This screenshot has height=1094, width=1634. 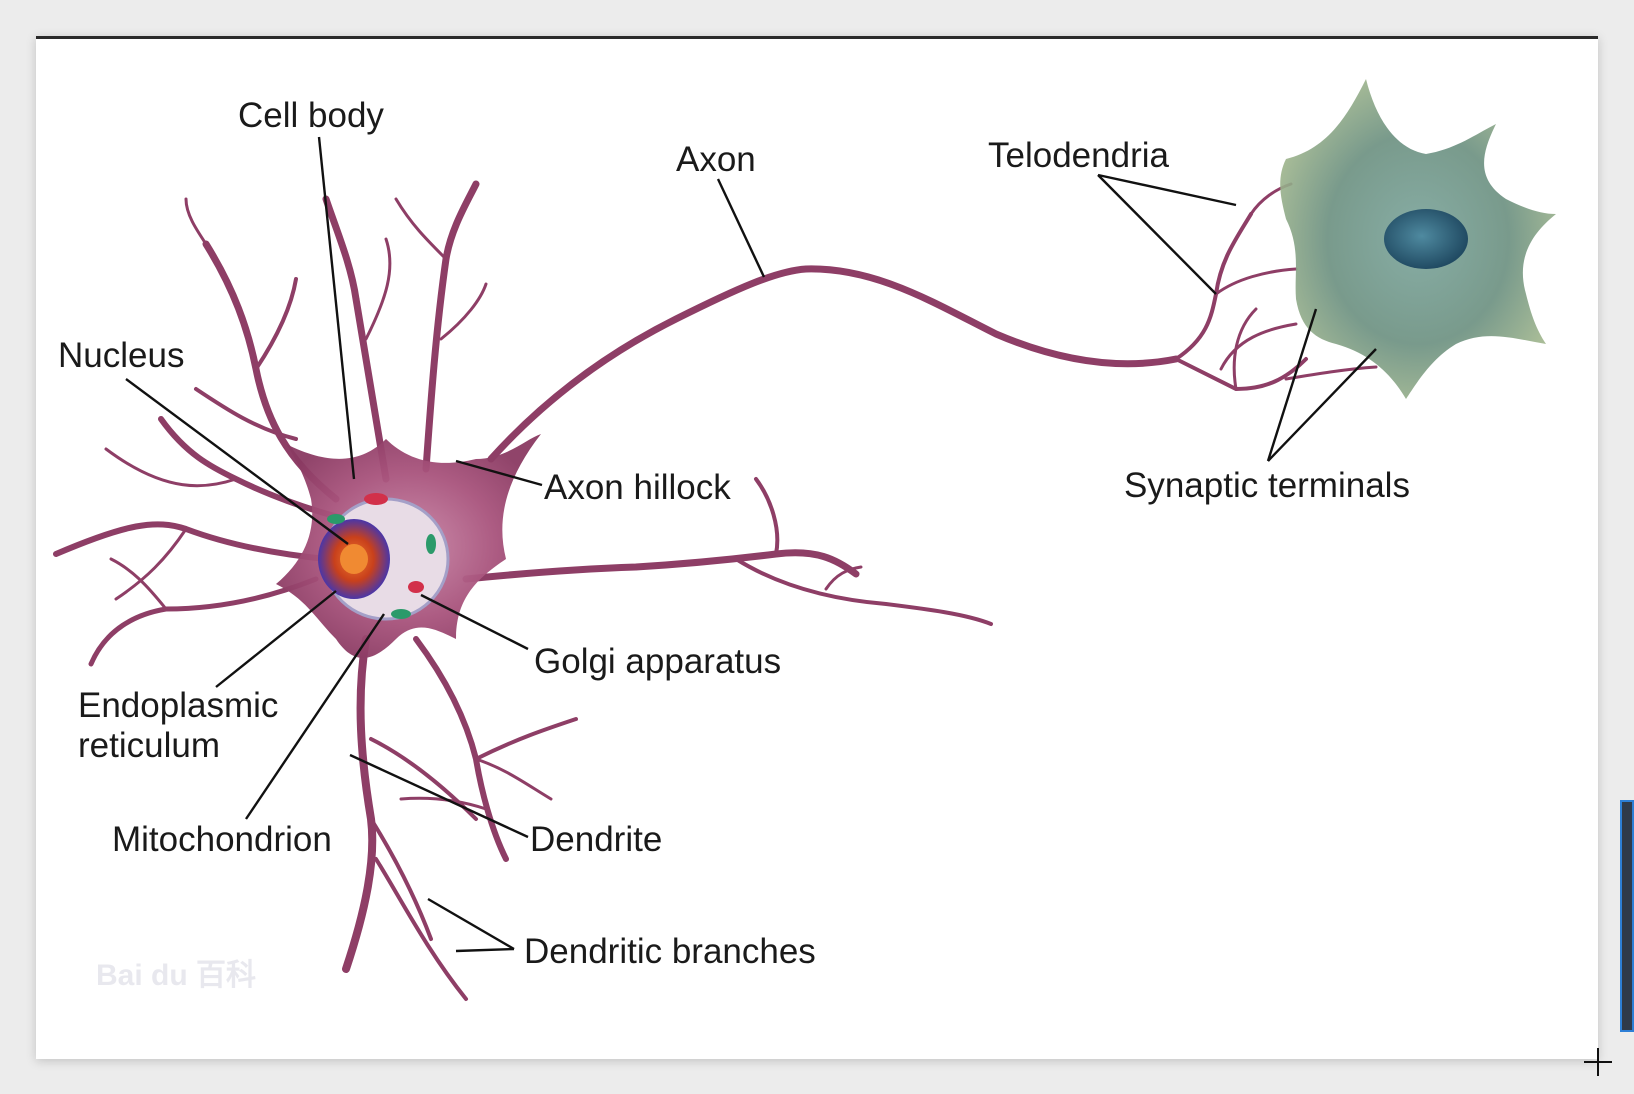 I want to click on label-mitochondrion: Mitochondrion, so click(x=222, y=839).